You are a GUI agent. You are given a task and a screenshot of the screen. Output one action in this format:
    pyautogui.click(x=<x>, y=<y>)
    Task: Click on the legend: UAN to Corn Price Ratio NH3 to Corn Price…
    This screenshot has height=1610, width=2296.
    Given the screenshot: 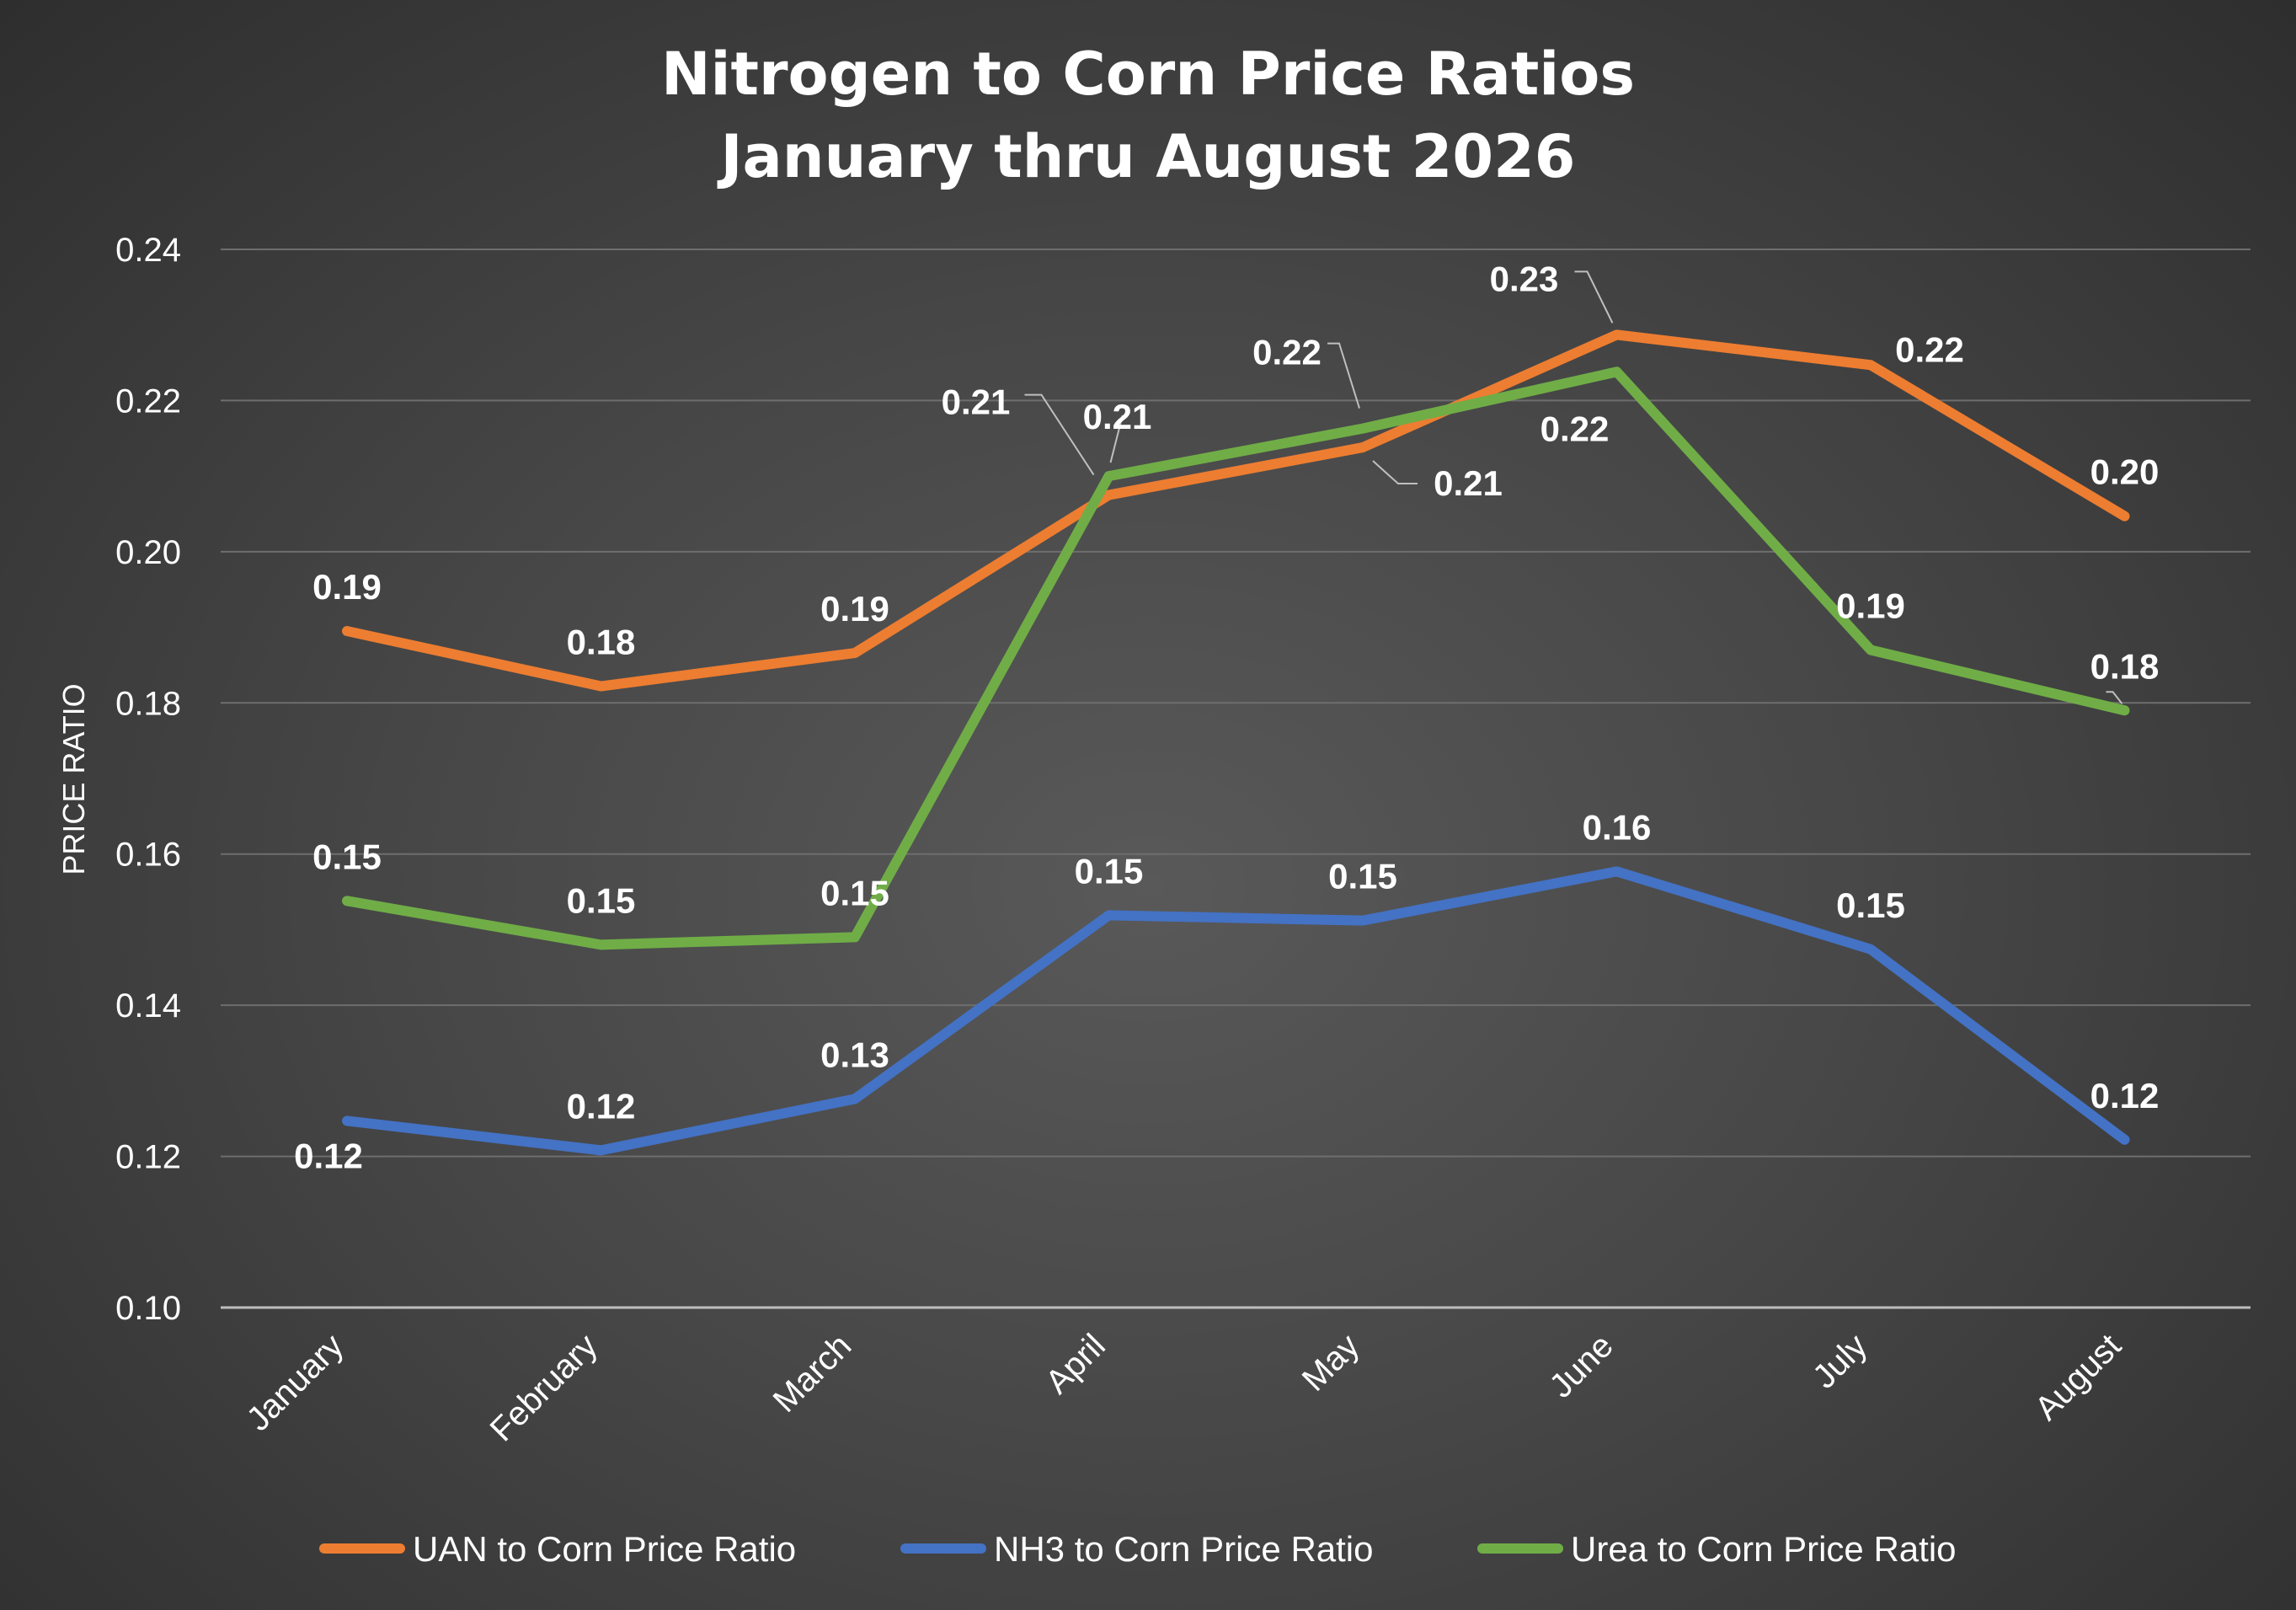 What is the action you would take?
    pyautogui.click(x=1138, y=1549)
    